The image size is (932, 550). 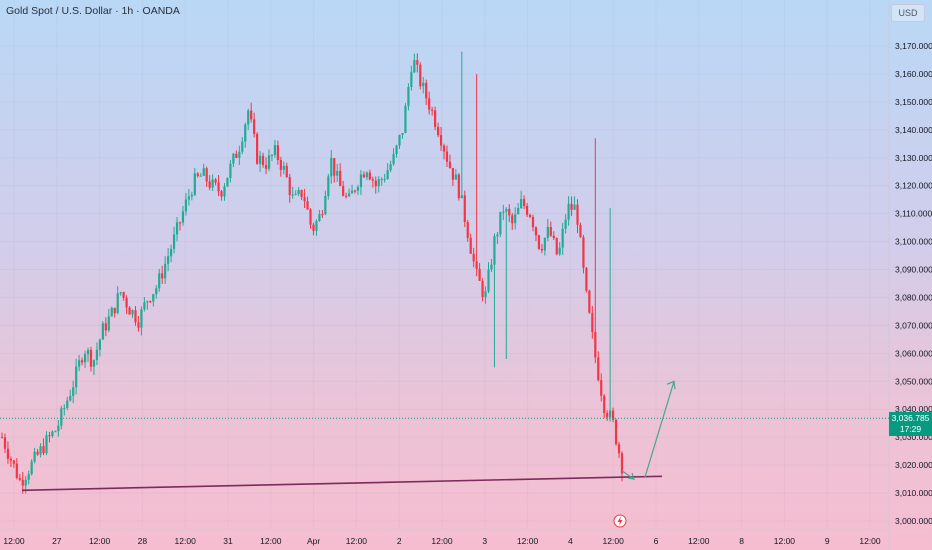 I want to click on x-tick-label: 3, so click(x=484, y=541).